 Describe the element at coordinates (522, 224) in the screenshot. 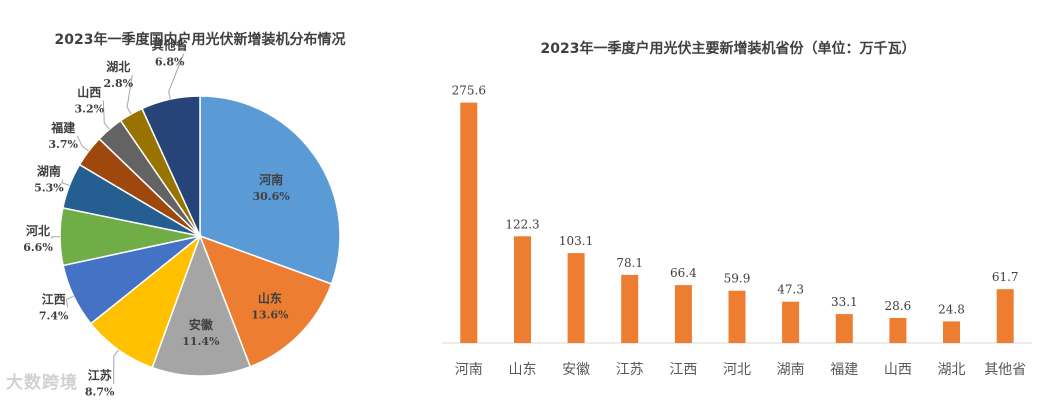

I see `bar-value-label-1: 122.3` at that location.